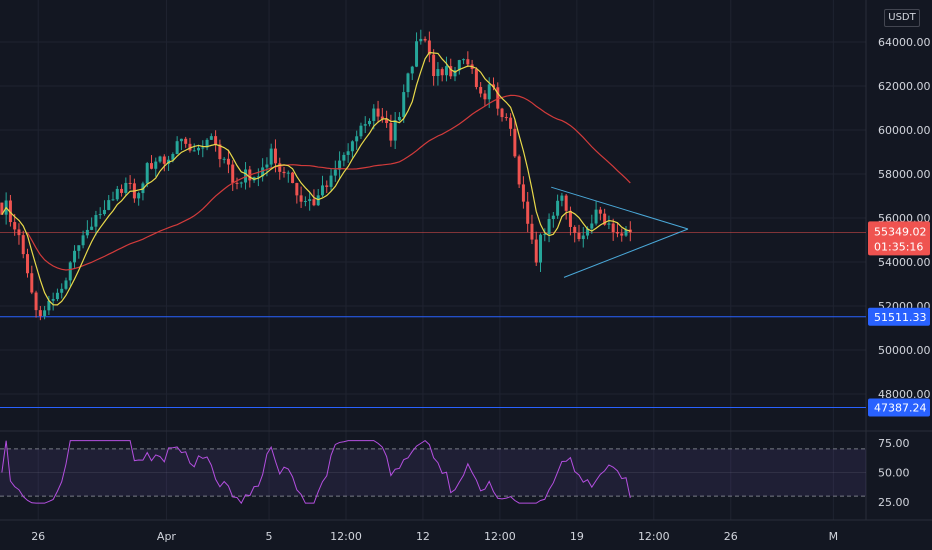 The image size is (932, 550). What do you see at coordinates (898, 246) in the screenshot?
I see `countdown-label: 01:35:16` at bounding box center [898, 246].